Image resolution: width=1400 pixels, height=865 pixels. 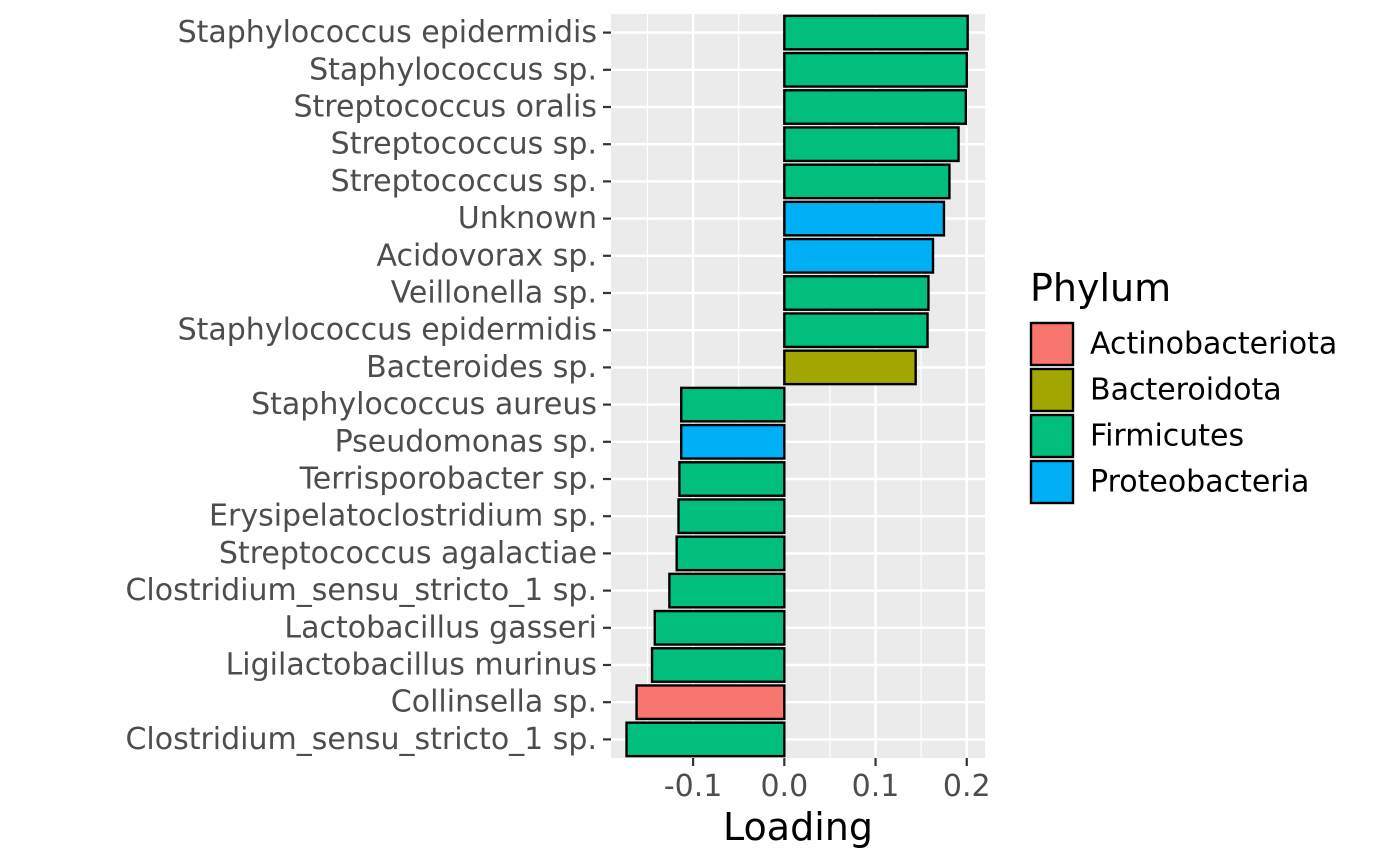 What do you see at coordinates (486, 255) in the screenshot?
I see `y-tick-label: Acidovorax sp.` at bounding box center [486, 255].